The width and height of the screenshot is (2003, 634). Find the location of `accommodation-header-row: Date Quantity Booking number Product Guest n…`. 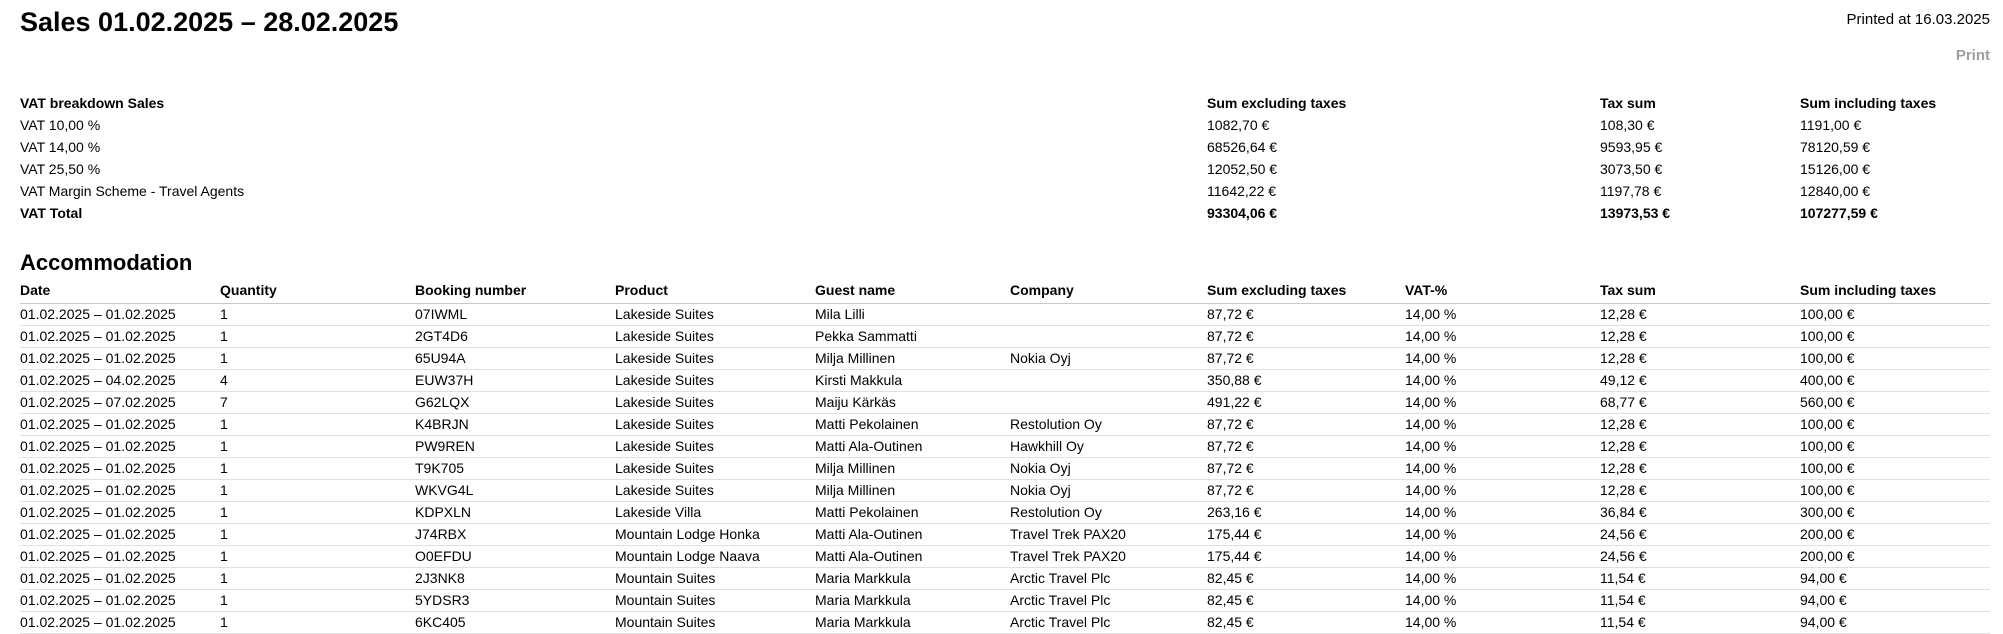

accommodation-header-row: Date Quantity Booking number Product Guest n… is located at coordinates (1005, 293).